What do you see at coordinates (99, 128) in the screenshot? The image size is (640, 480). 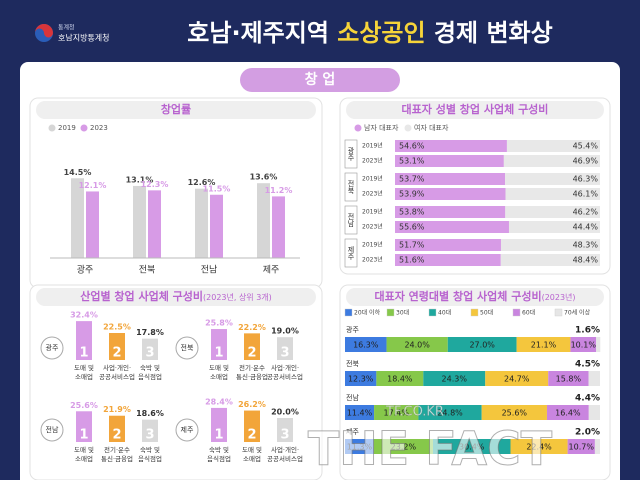 I see `legend-label: 2023` at bounding box center [99, 128].